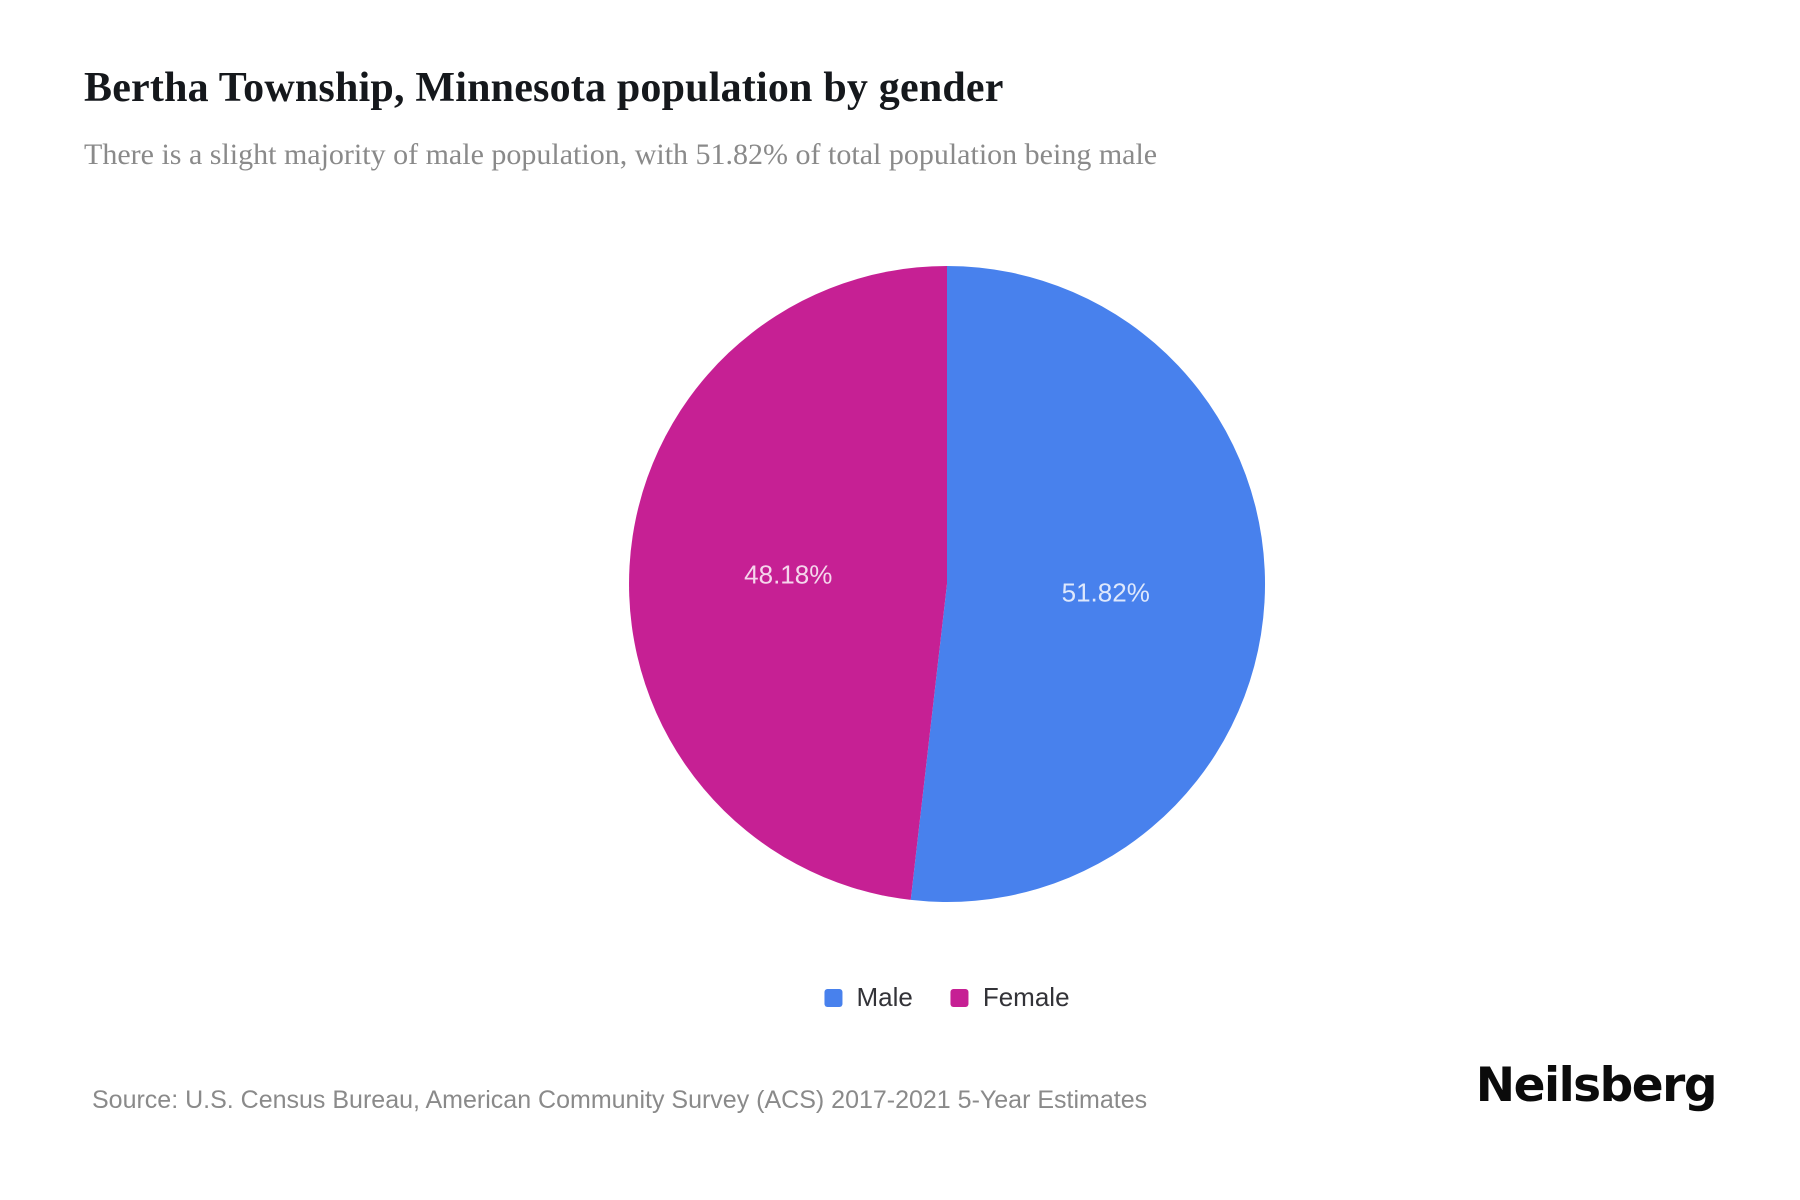  Describe the element at coordinates (1596, 1085) in the screenshot. I see `brand-logo: Neilsberg` at that location.